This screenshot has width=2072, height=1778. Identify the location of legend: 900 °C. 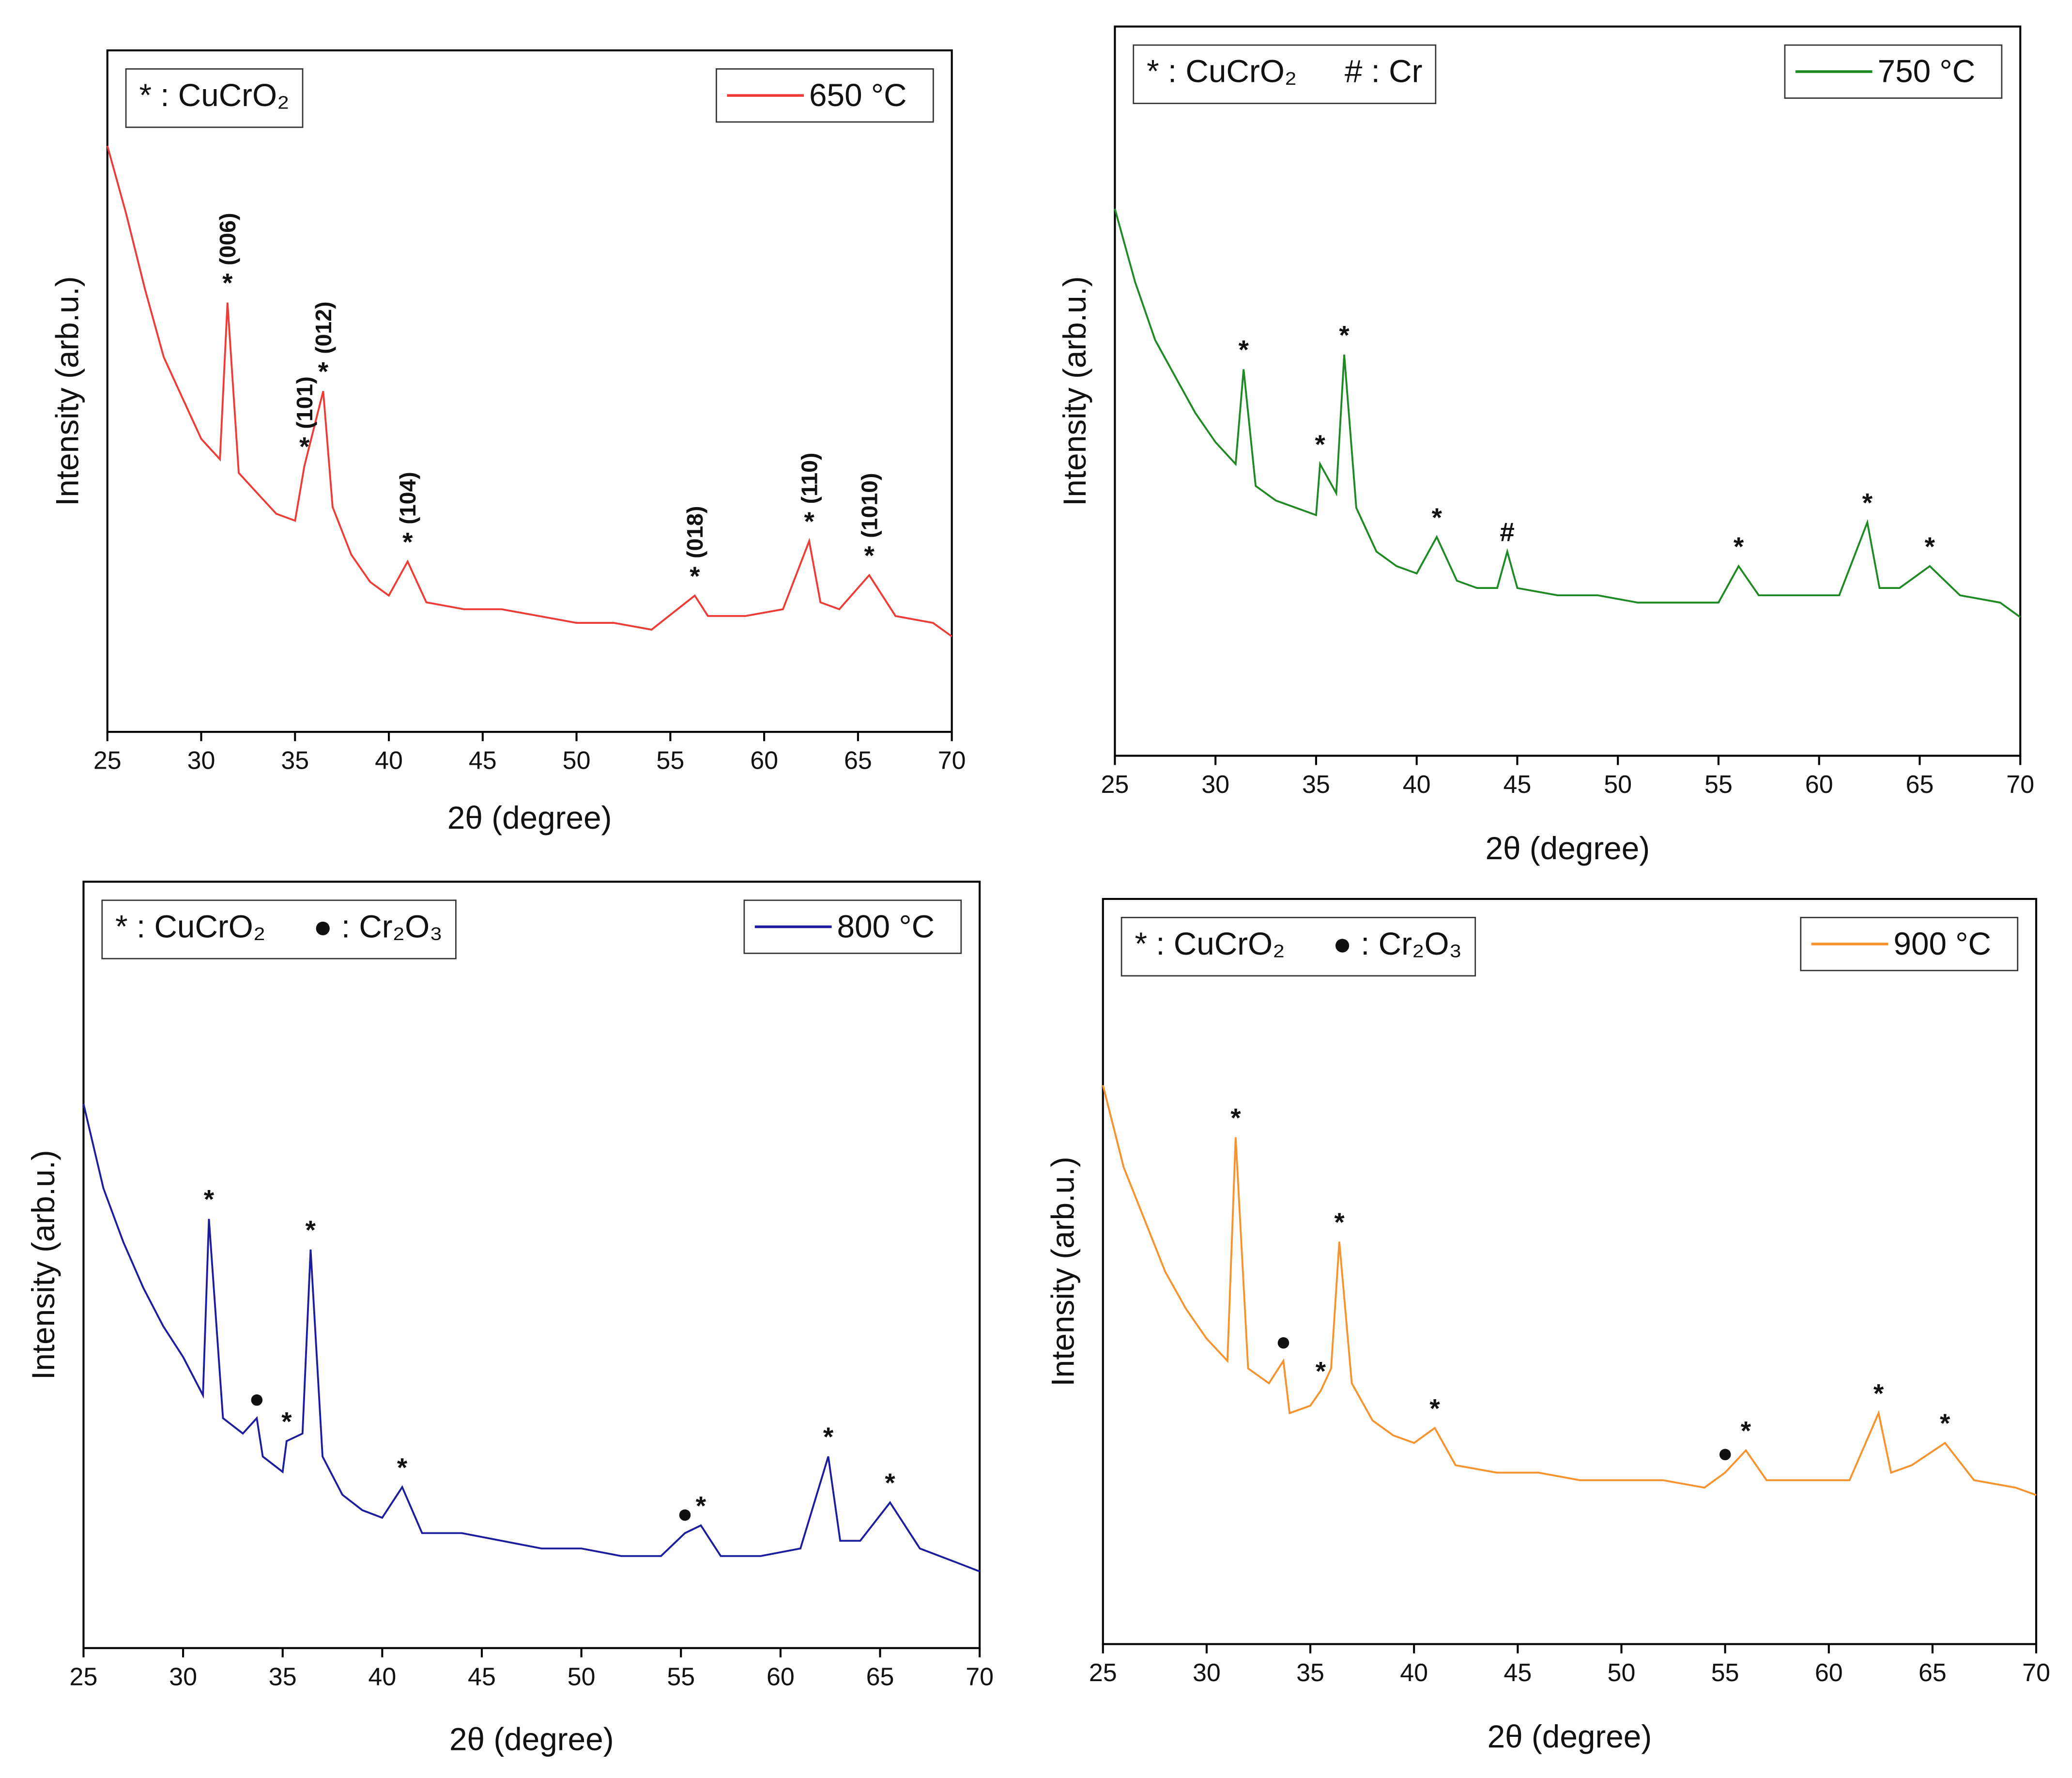
(1909, 944).